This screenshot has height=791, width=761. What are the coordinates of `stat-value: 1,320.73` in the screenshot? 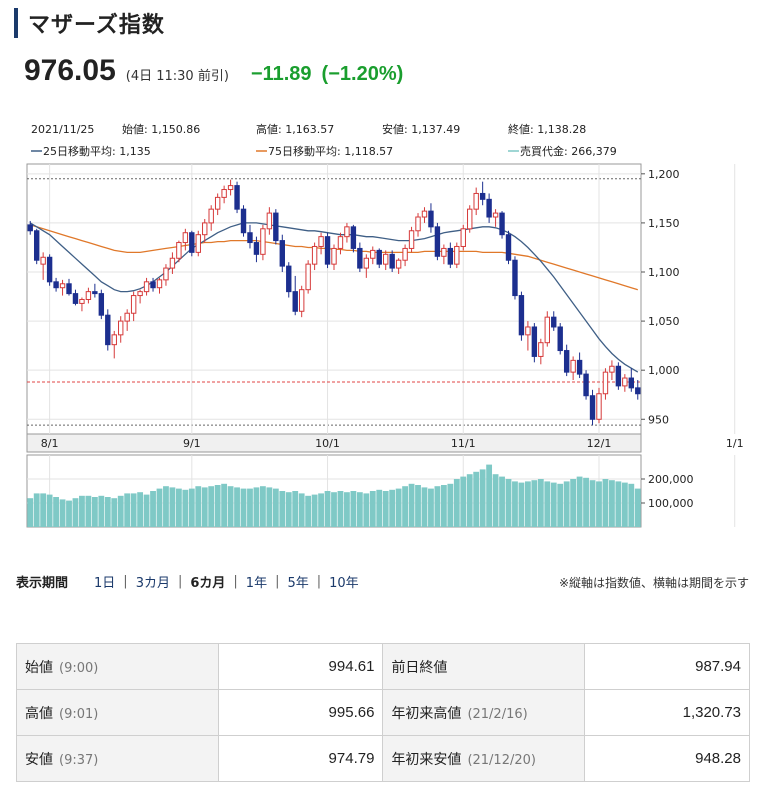 It's located at (667, 712).